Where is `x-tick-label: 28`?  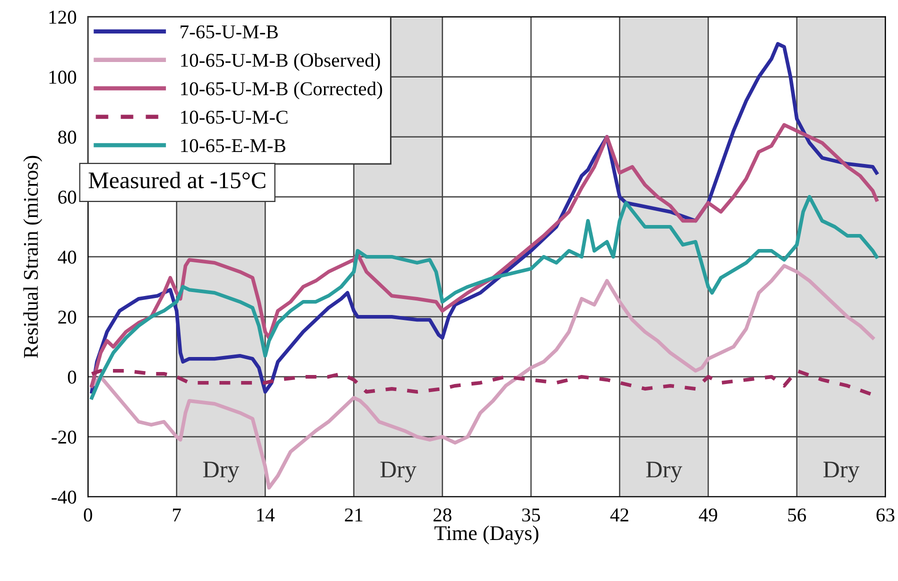
x-tick-label: 28 is located at coordinates (443, 515).